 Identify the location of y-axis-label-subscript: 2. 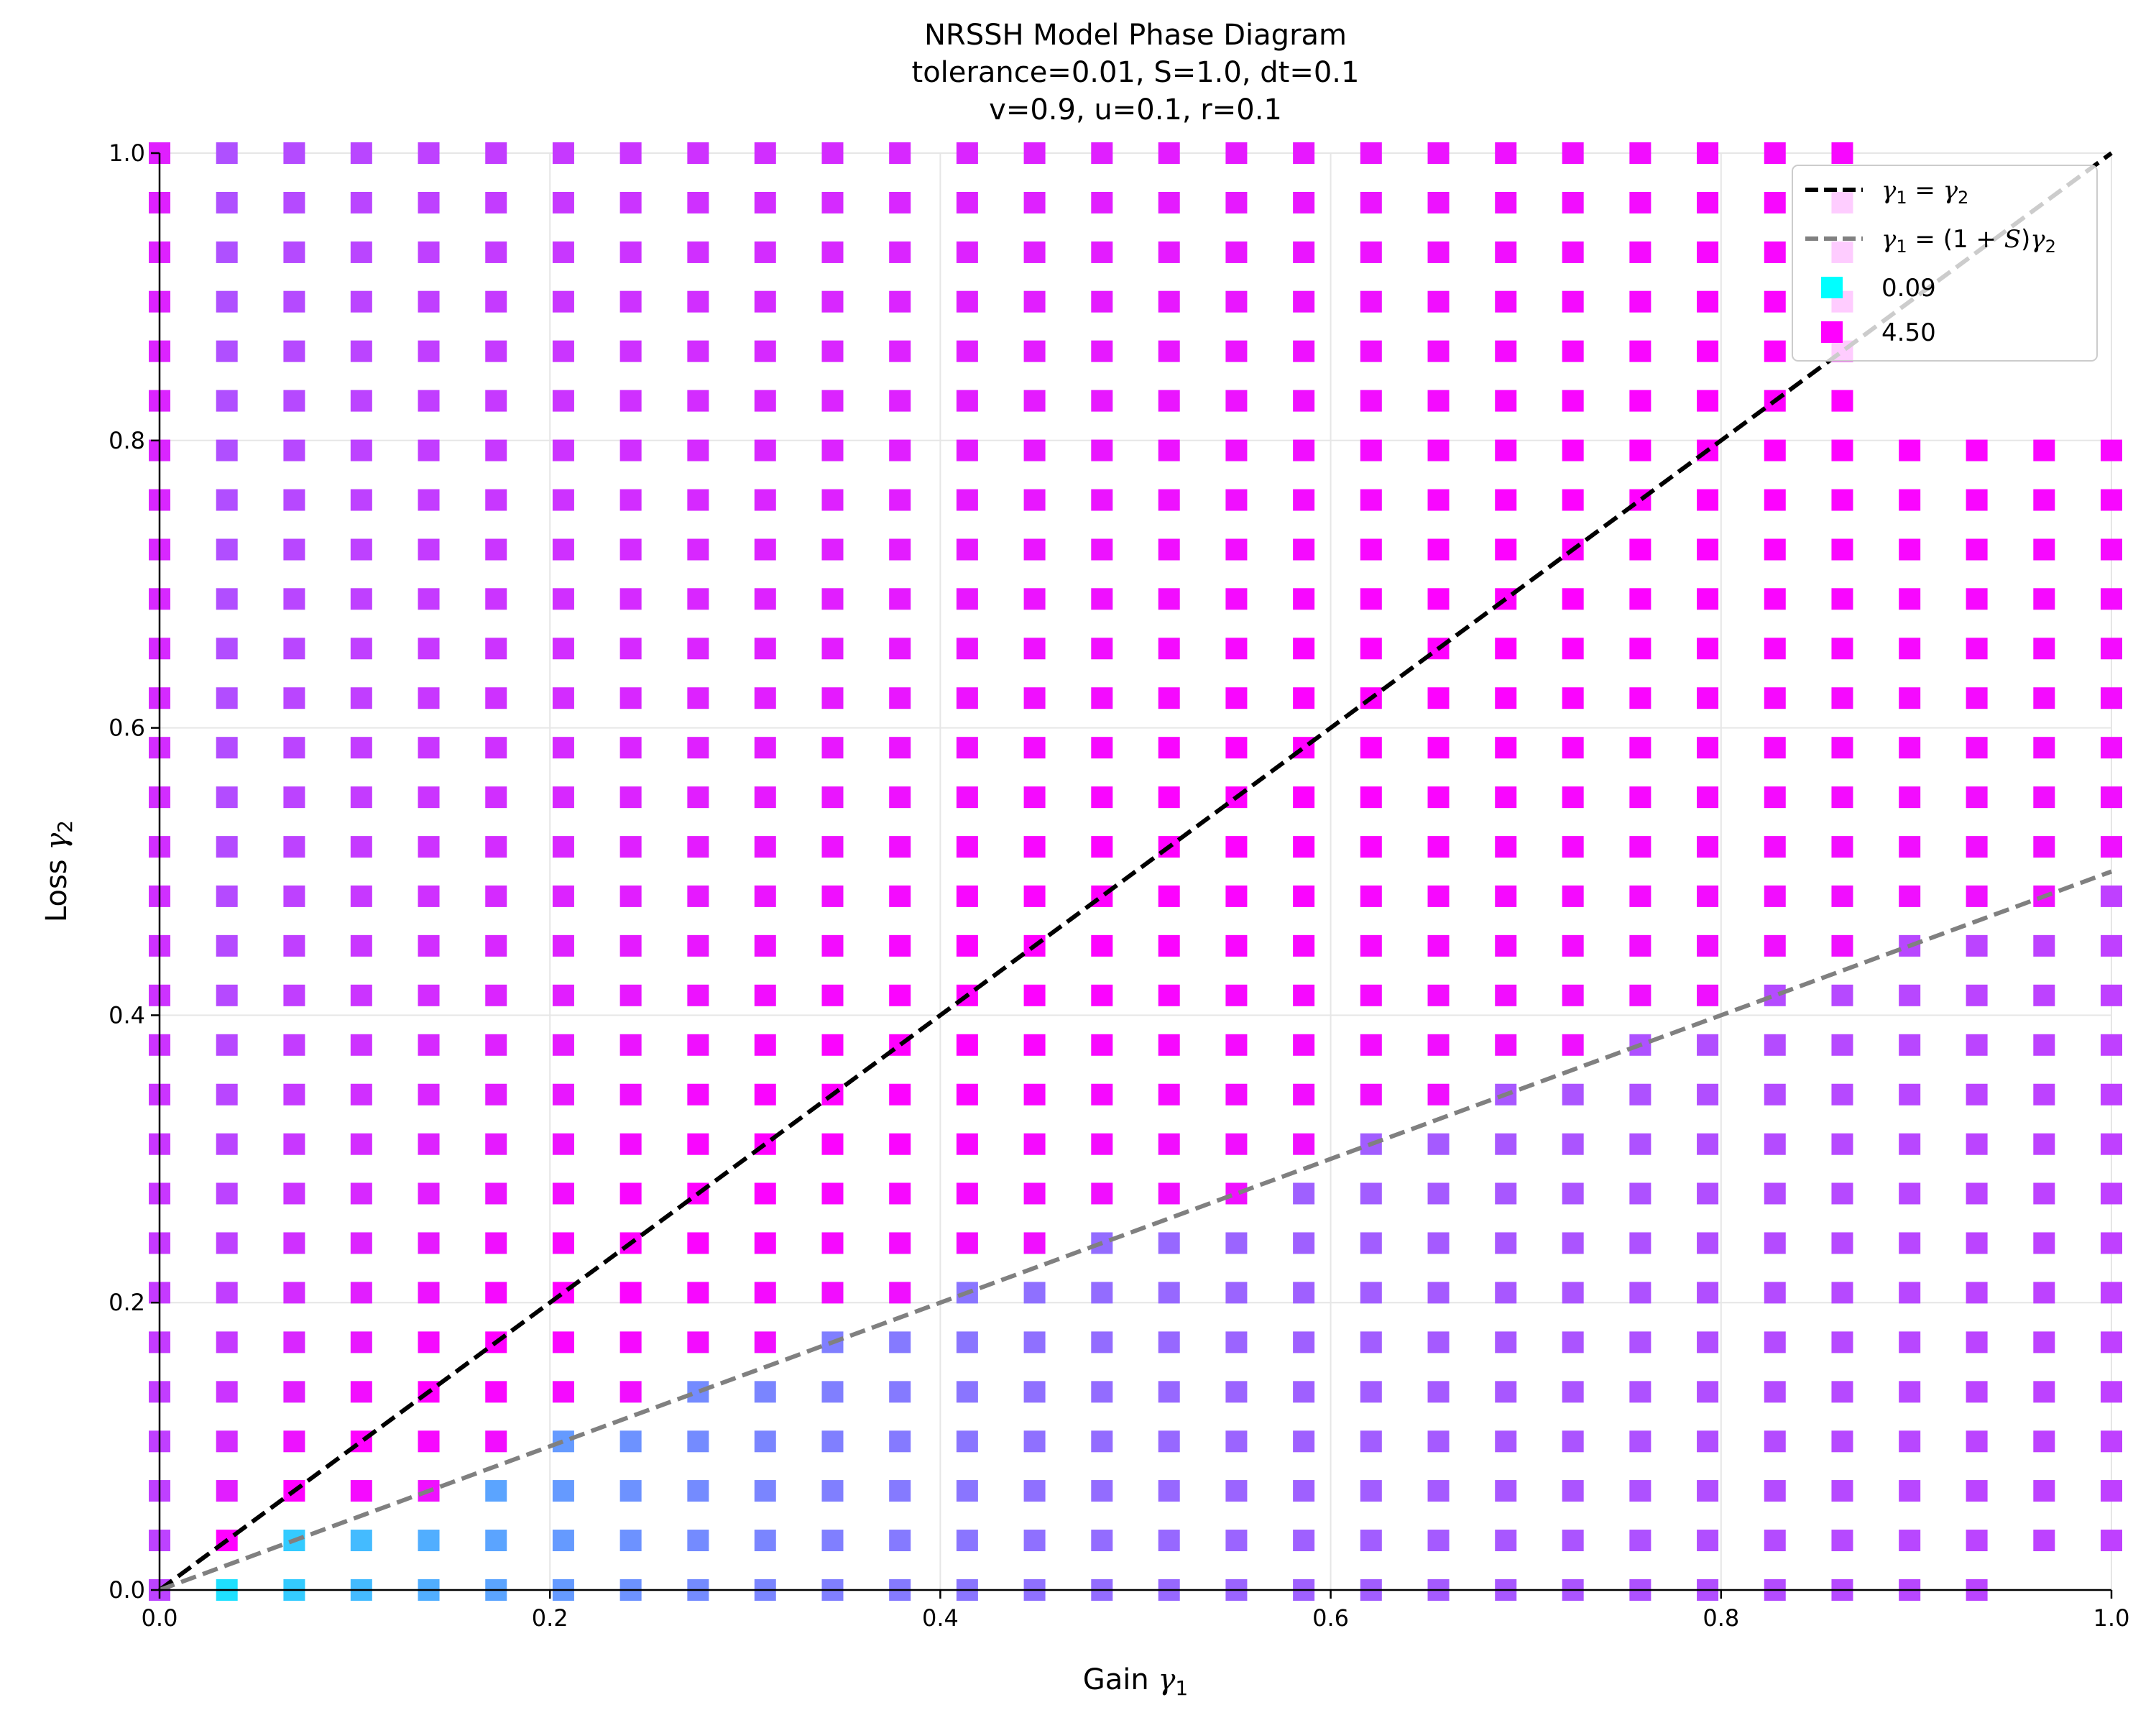
(65, 826).